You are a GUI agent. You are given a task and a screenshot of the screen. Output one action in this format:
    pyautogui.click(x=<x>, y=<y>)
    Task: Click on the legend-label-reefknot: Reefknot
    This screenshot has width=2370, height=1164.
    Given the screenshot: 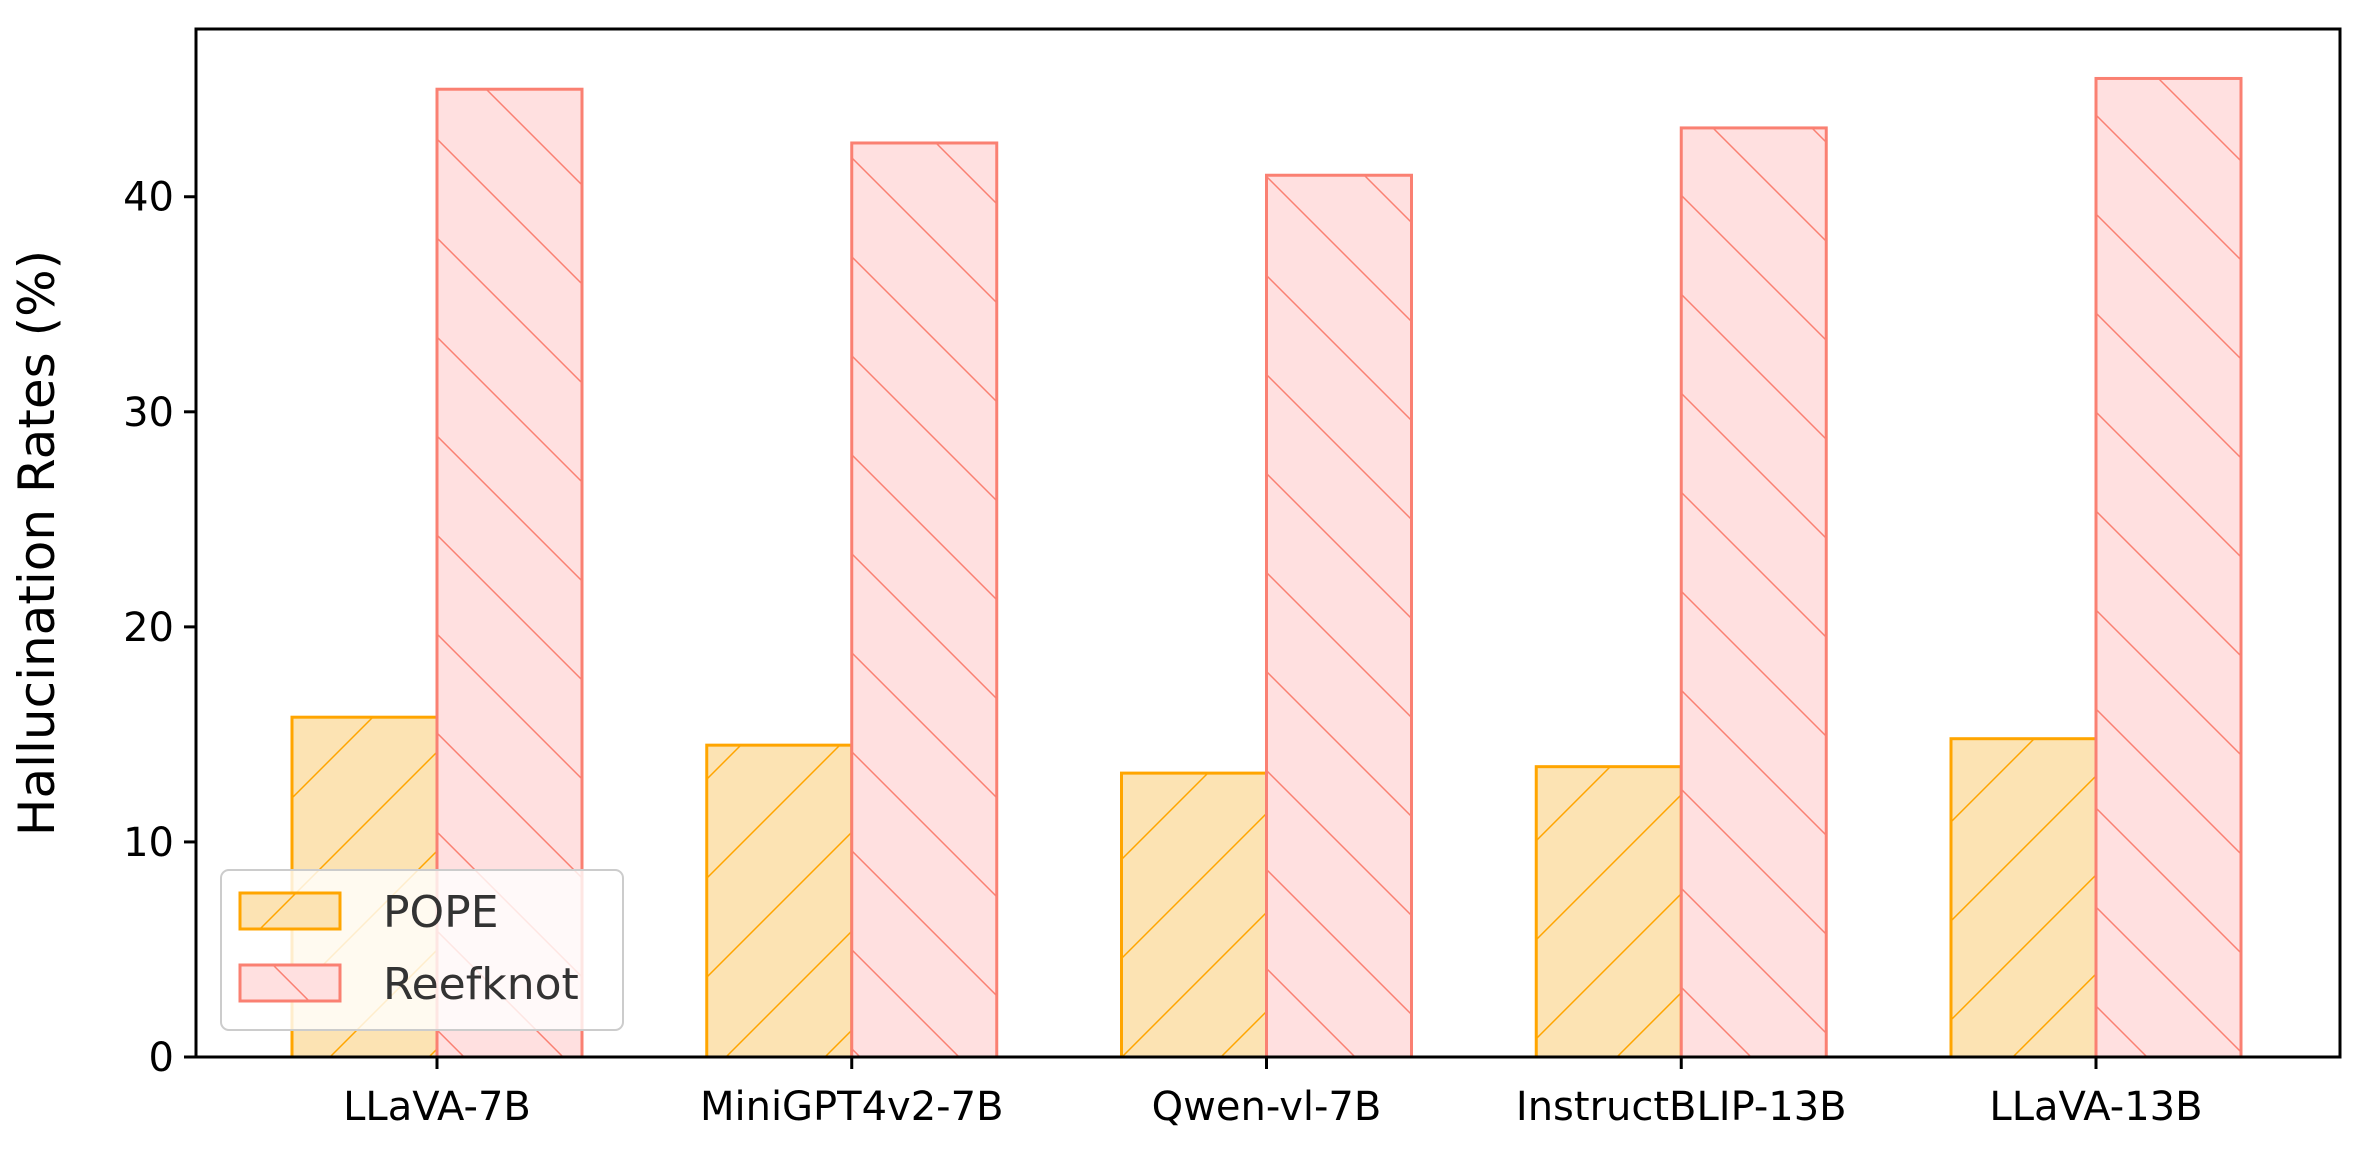 What is the action you would take?
    pyautogui.click(x=481, y=984)
    